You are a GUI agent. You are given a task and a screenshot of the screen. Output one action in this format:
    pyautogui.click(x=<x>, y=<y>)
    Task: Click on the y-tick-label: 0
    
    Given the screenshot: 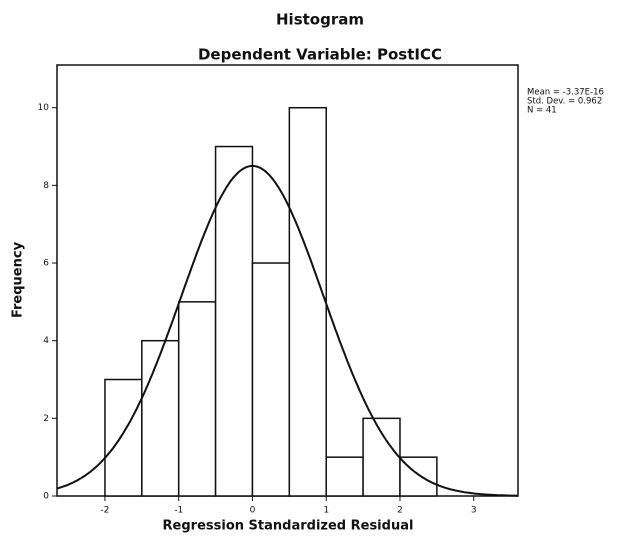 What is the action you would take?
    pyautogui.click(x=46, y=497)
    